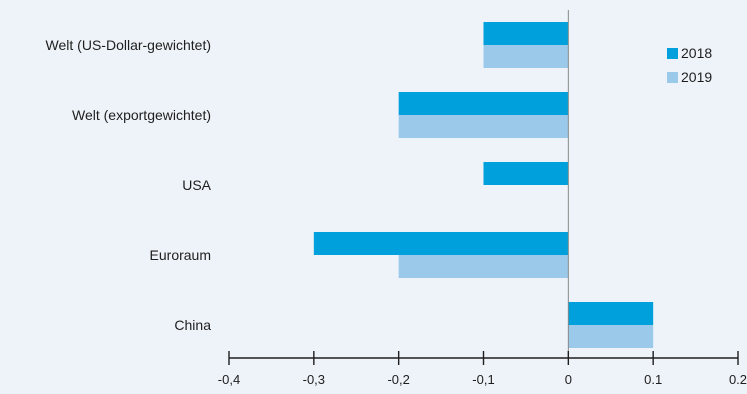 Image resolution: width=747 pixels, height=394 pixels. I want to click on category-label: Euroraum, so click(180, 255).